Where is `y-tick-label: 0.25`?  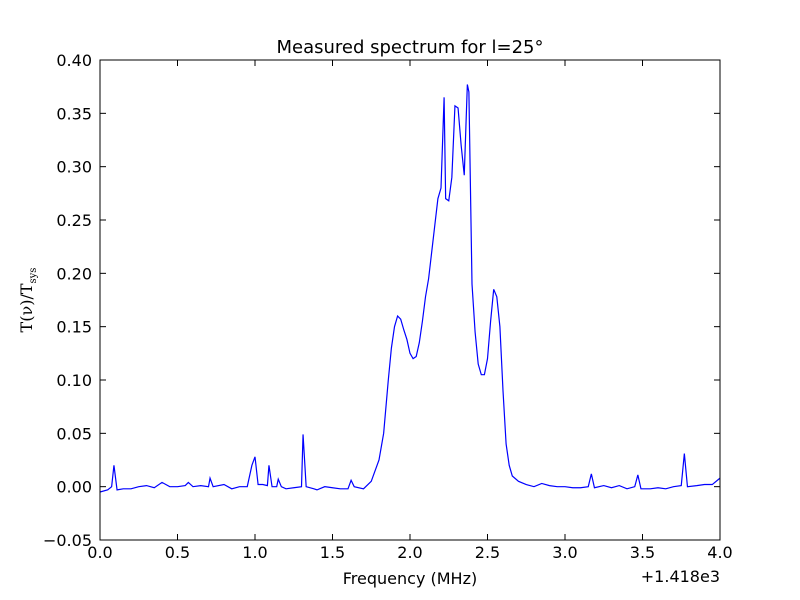
y-tick-label: 0.25 is located at coordinates (74, 220).